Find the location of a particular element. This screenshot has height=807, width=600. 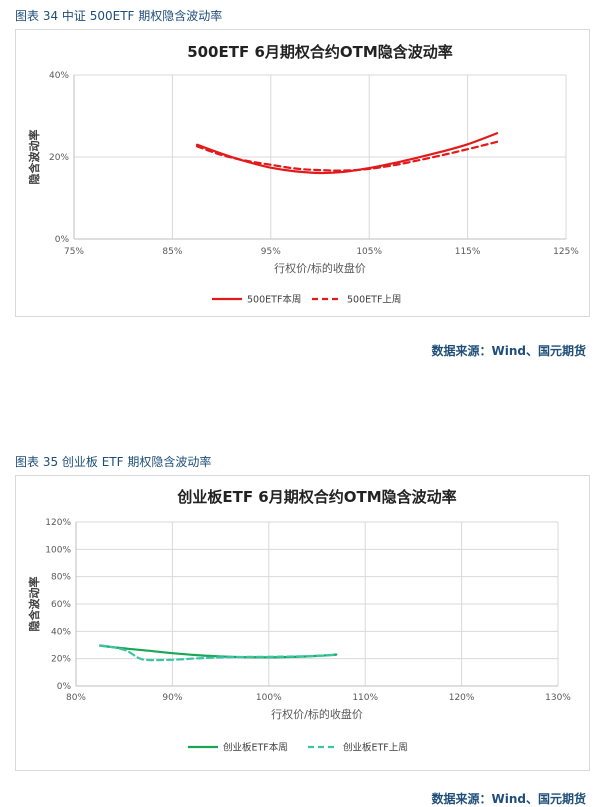

x-tick-label: 95% is located at coordinates (271, 252).